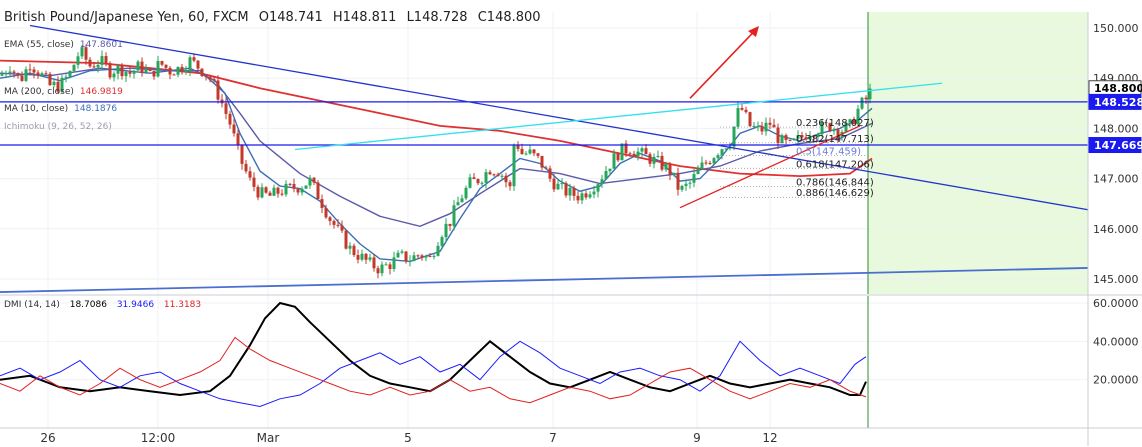 The width and height of the screenshot is (1142, 447). Describe the element at coordinates (102, 305) in the screenshot. I see `dmi-legend: DMI (14, 14) 18.7086 31.9466 11.3183` at that location.